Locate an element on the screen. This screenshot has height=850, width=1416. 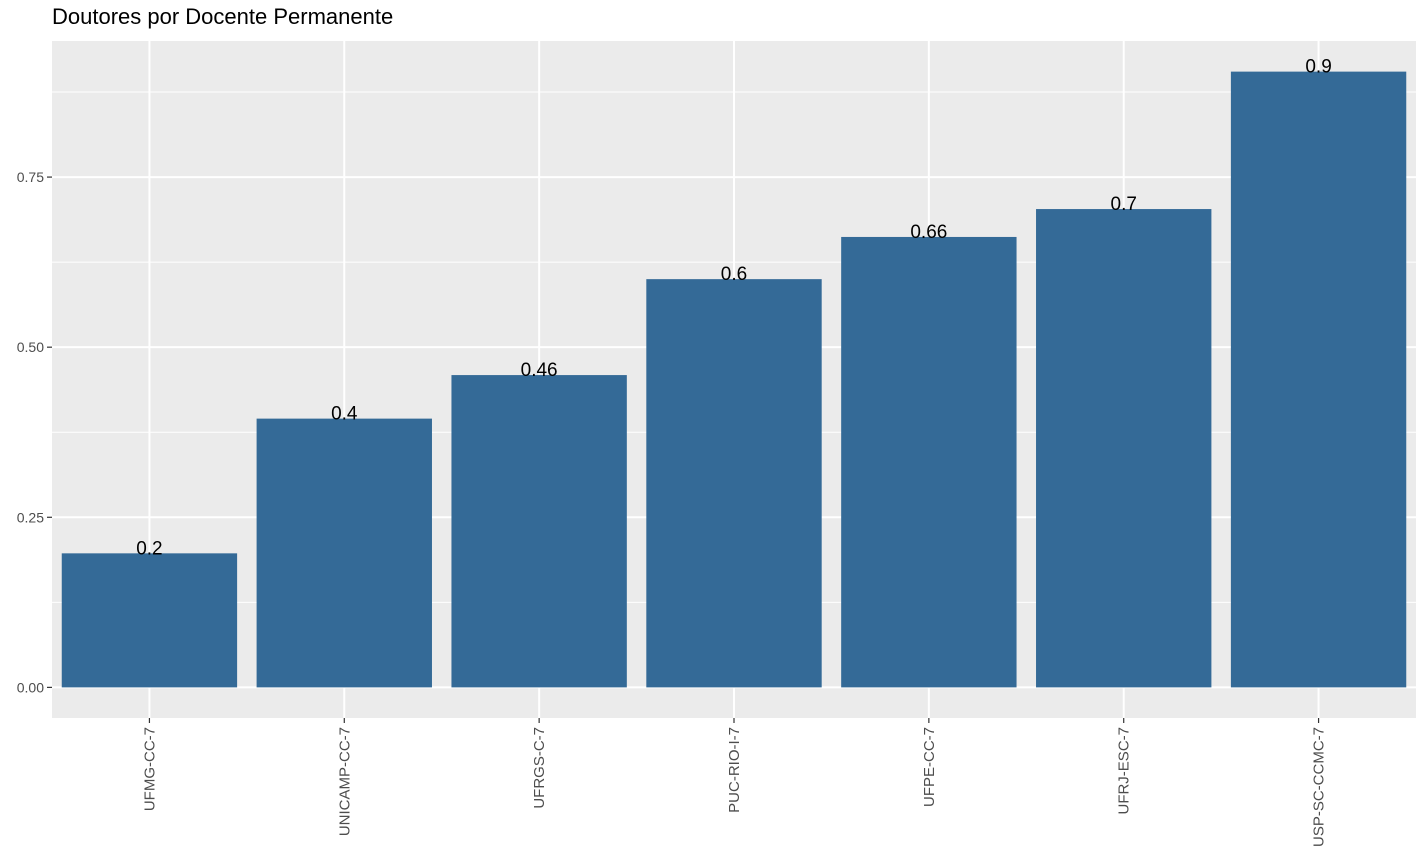
x-tick-label: USP-SC-CCMC-7 is located at coordinates (1319, 787).